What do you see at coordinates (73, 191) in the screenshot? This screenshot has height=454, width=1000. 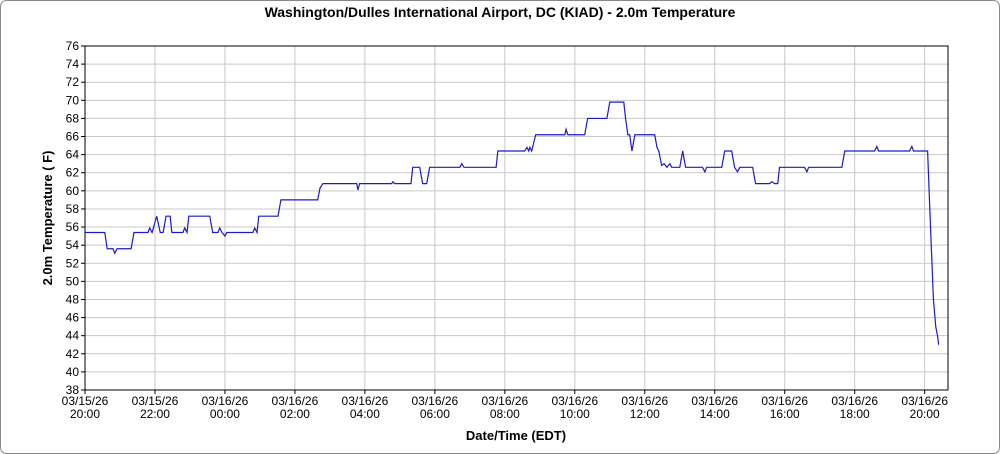 I see `y-tick-label: 60` at bounding box center [73, 191].